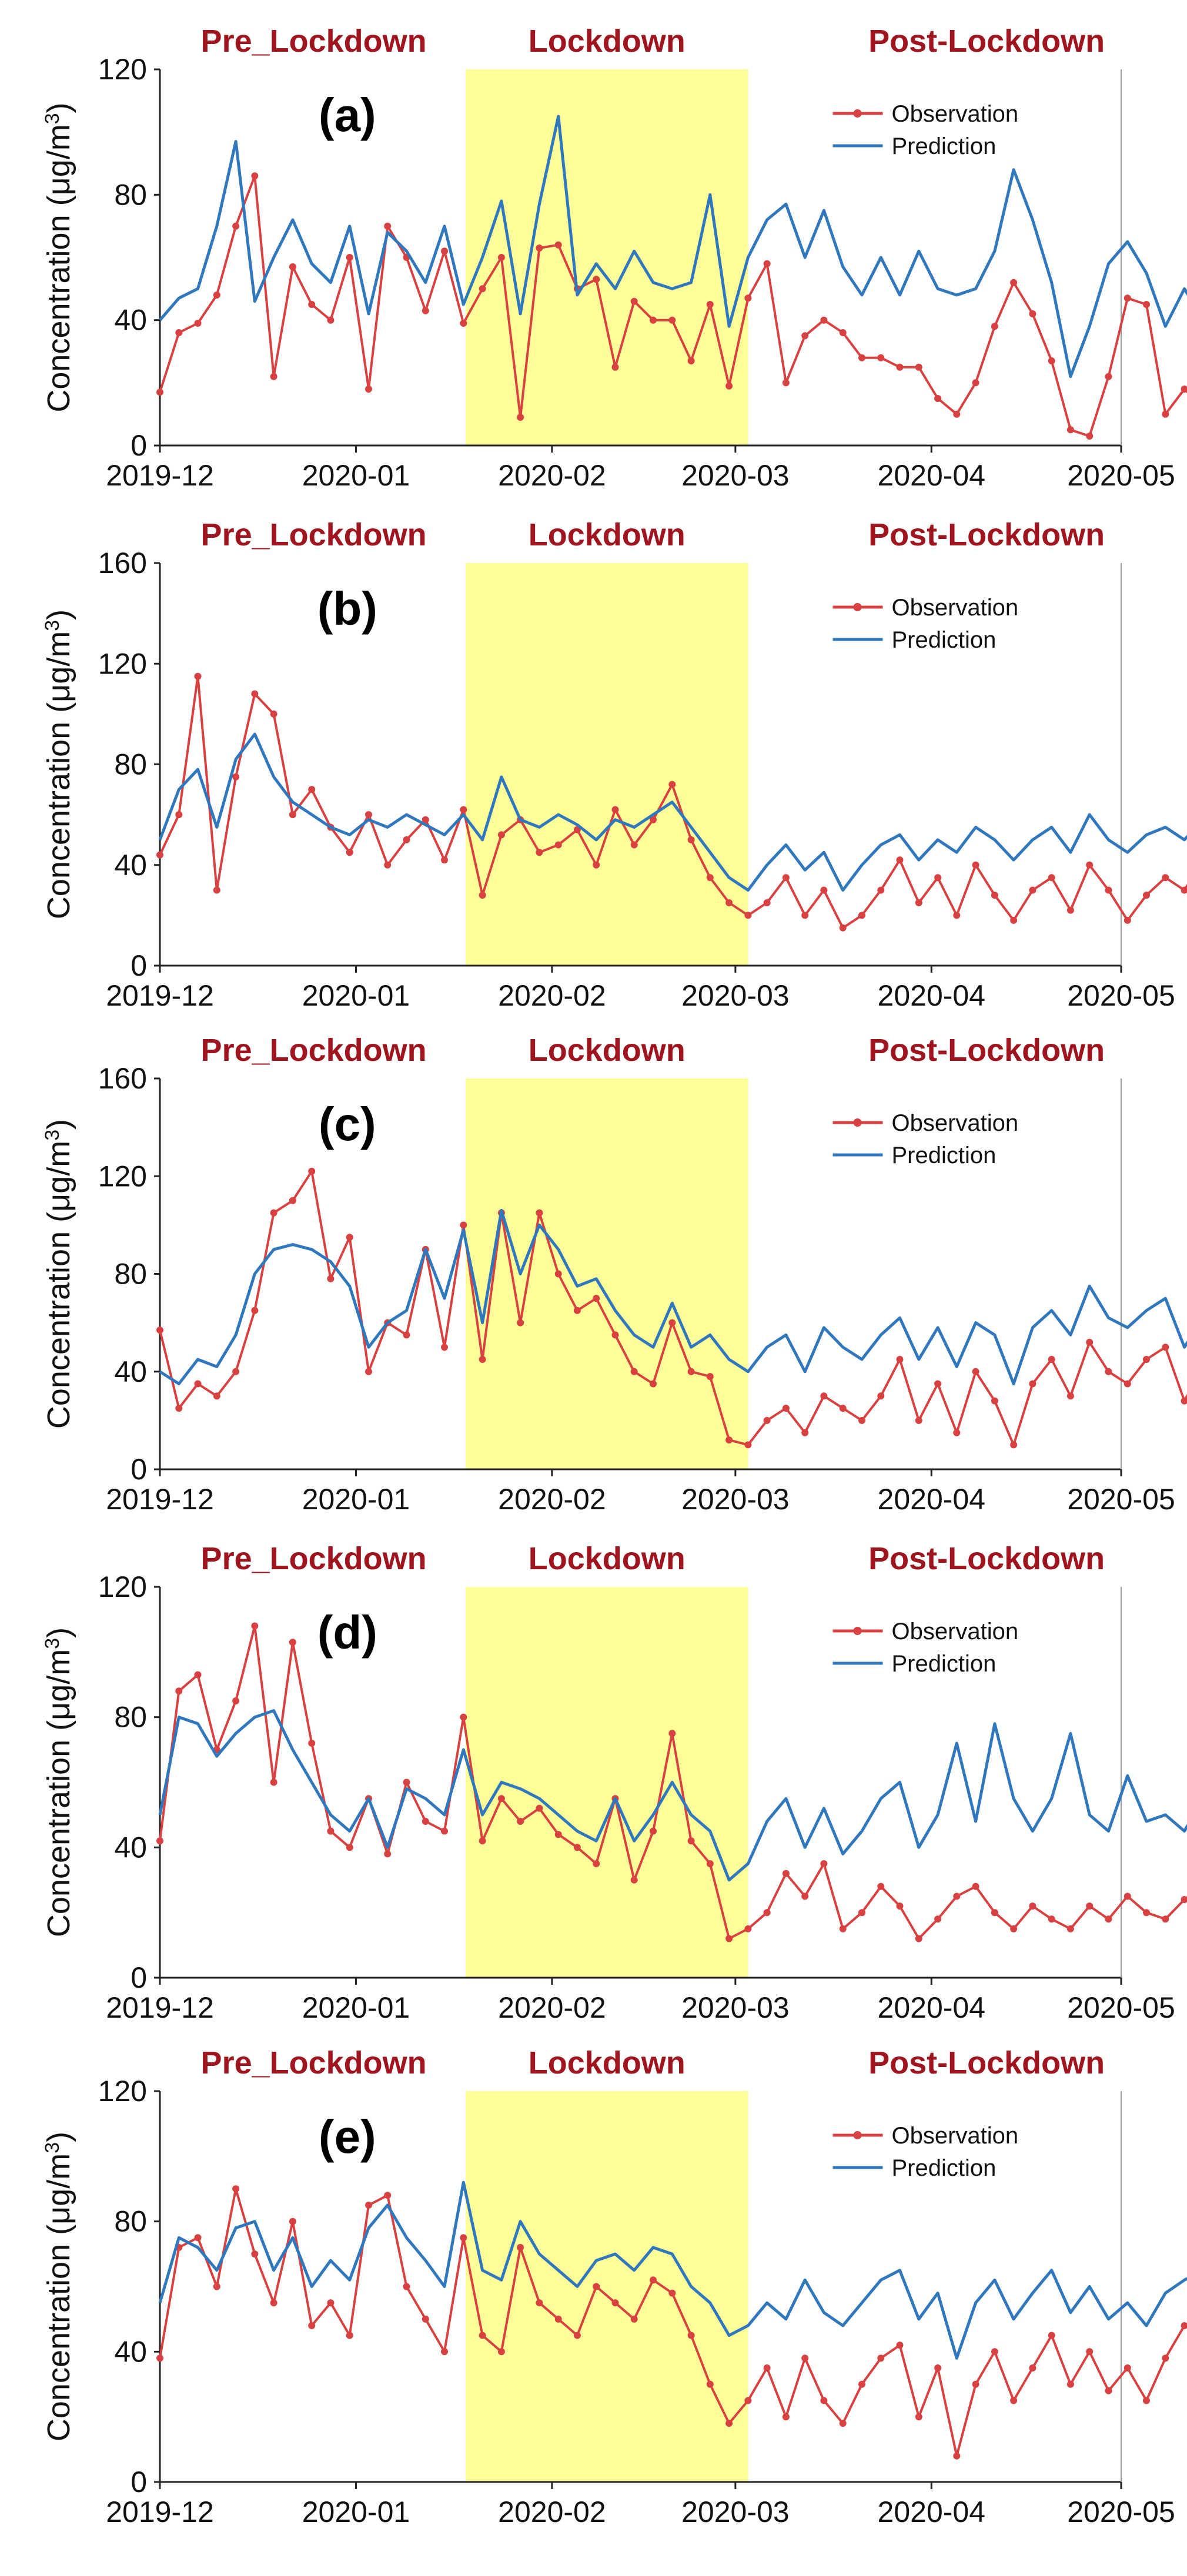 Image resolution: width=1187 pixels, height=2576 pixels. Describe the element at coordinates (925, 1139) in the screenshot. I see `legend: Observation Prediction` at that location.